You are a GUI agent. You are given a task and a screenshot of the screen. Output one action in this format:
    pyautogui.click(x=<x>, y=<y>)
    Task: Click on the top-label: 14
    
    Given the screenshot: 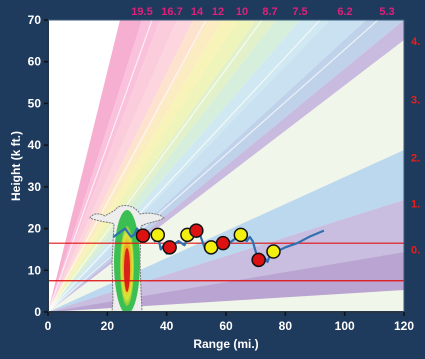 What is the action you would take?
    pyautogui.click(x=197, y=12)
    